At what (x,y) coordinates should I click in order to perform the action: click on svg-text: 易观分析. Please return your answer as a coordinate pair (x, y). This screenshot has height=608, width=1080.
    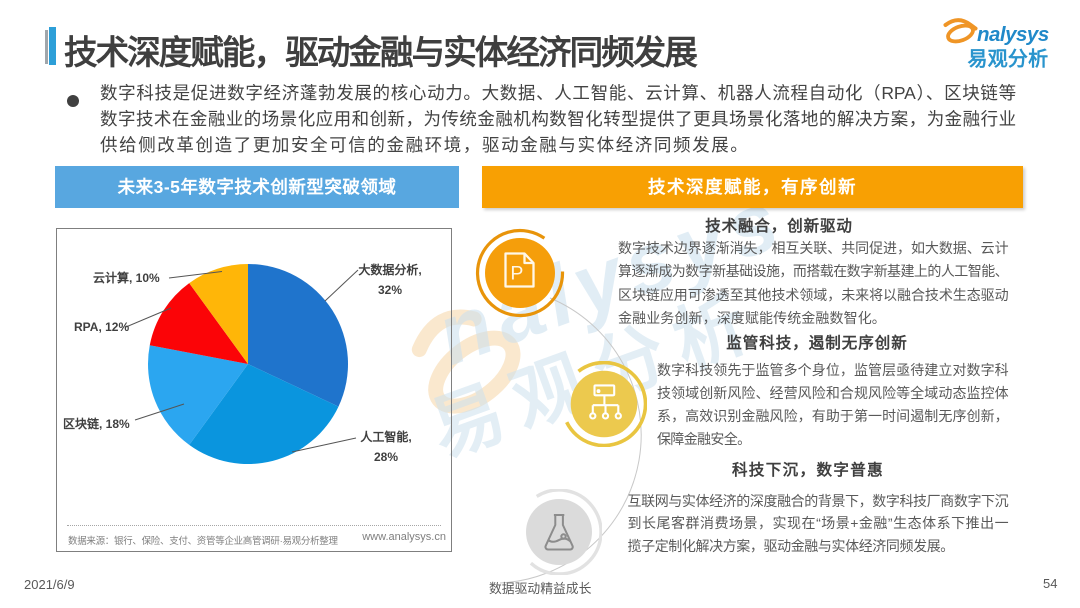
    Looking at the image, I should click on (1008, 59).